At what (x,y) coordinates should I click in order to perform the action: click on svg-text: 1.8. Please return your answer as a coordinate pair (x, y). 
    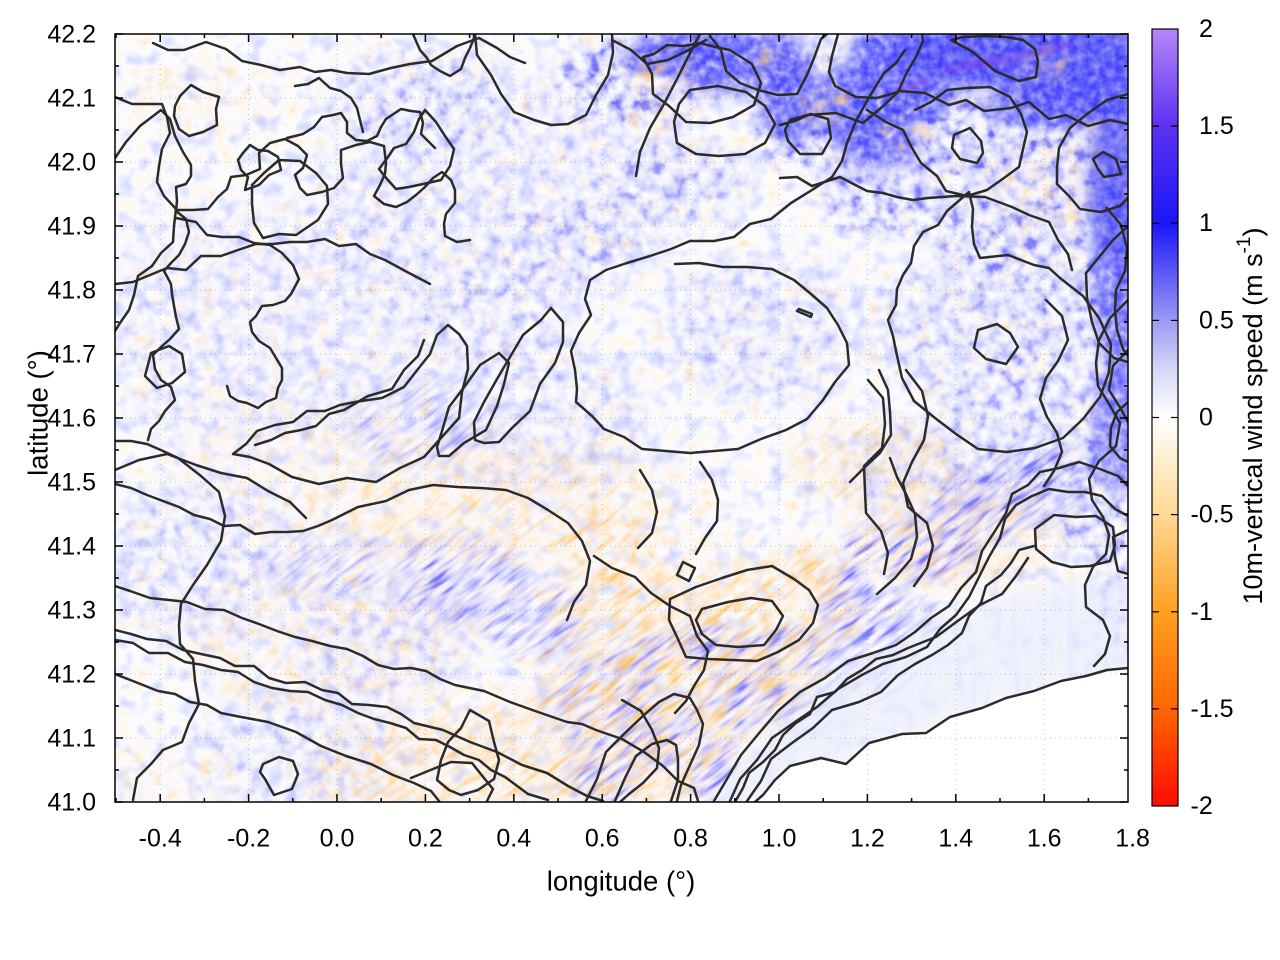
    Looking at the image, I should click on (1132, 839).